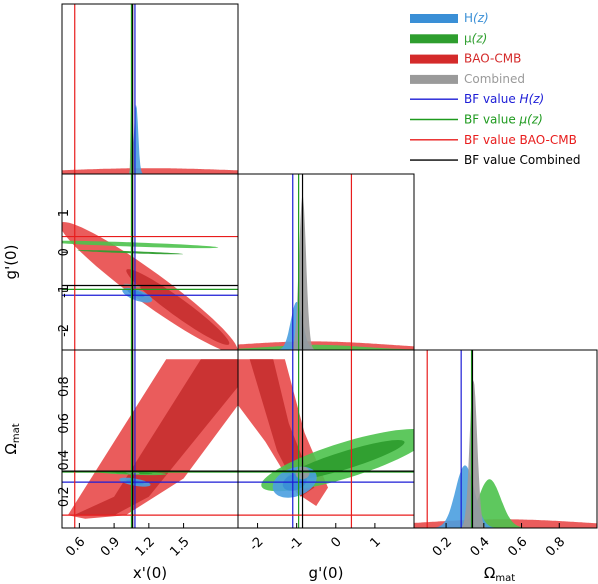  I want to click on y-tick-label: 0.4, so click(64, 460).